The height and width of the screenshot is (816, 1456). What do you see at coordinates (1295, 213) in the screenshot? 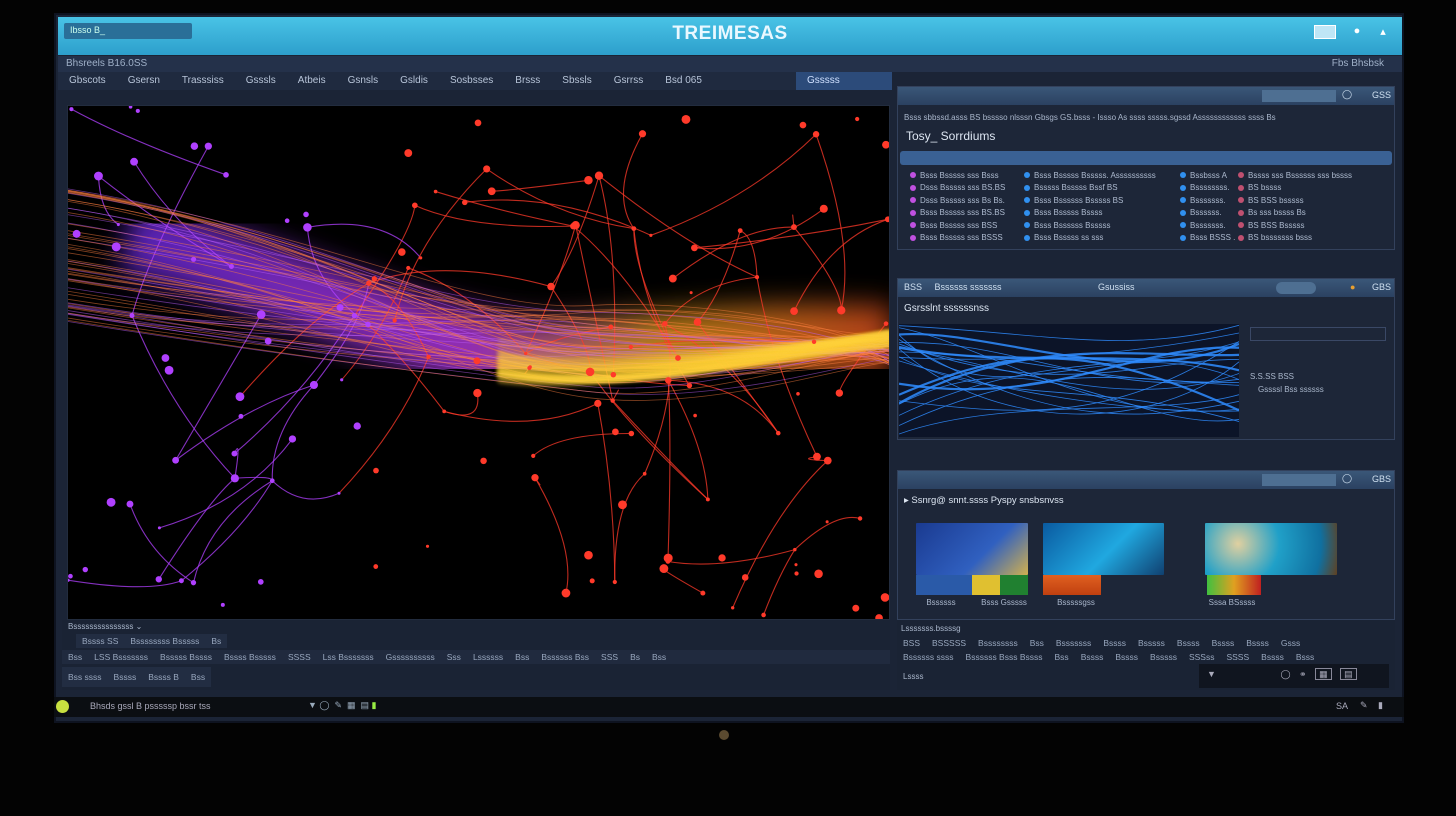
I see `legend-item: Bs sss bssss Bs` at bounding box center [1295, 213].